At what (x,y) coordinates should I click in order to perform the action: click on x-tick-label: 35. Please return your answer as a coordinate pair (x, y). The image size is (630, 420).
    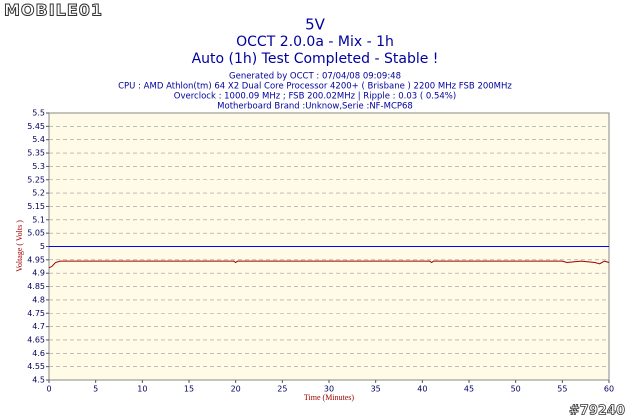
    Looking at the image, I should click on (376, 389).